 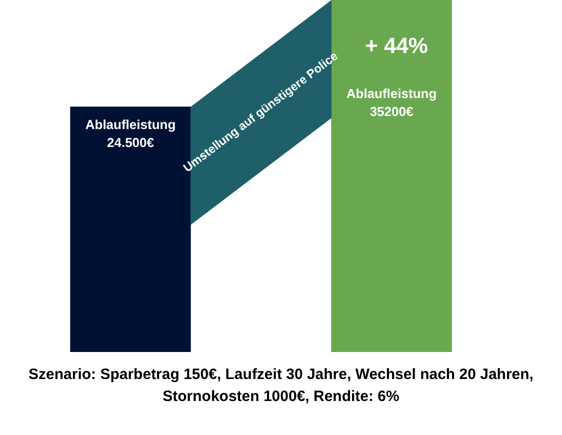 I want to click on annotation: + 44%, so click(x=396, y=45).